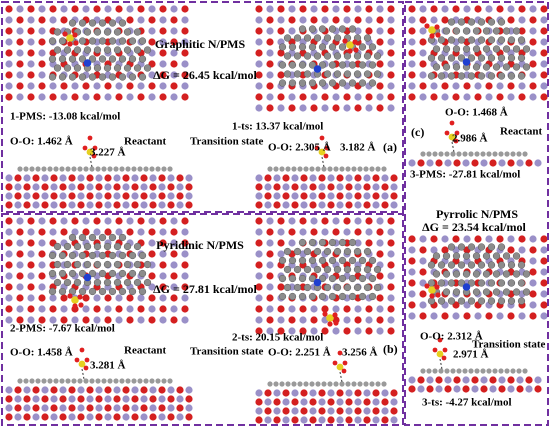 Image resolution: width=550 pixels, height=428 pixels. What do you see at coordinates (466, 287) in the screenshot?
I see `nitrogen` at bounding box center [466, 287].